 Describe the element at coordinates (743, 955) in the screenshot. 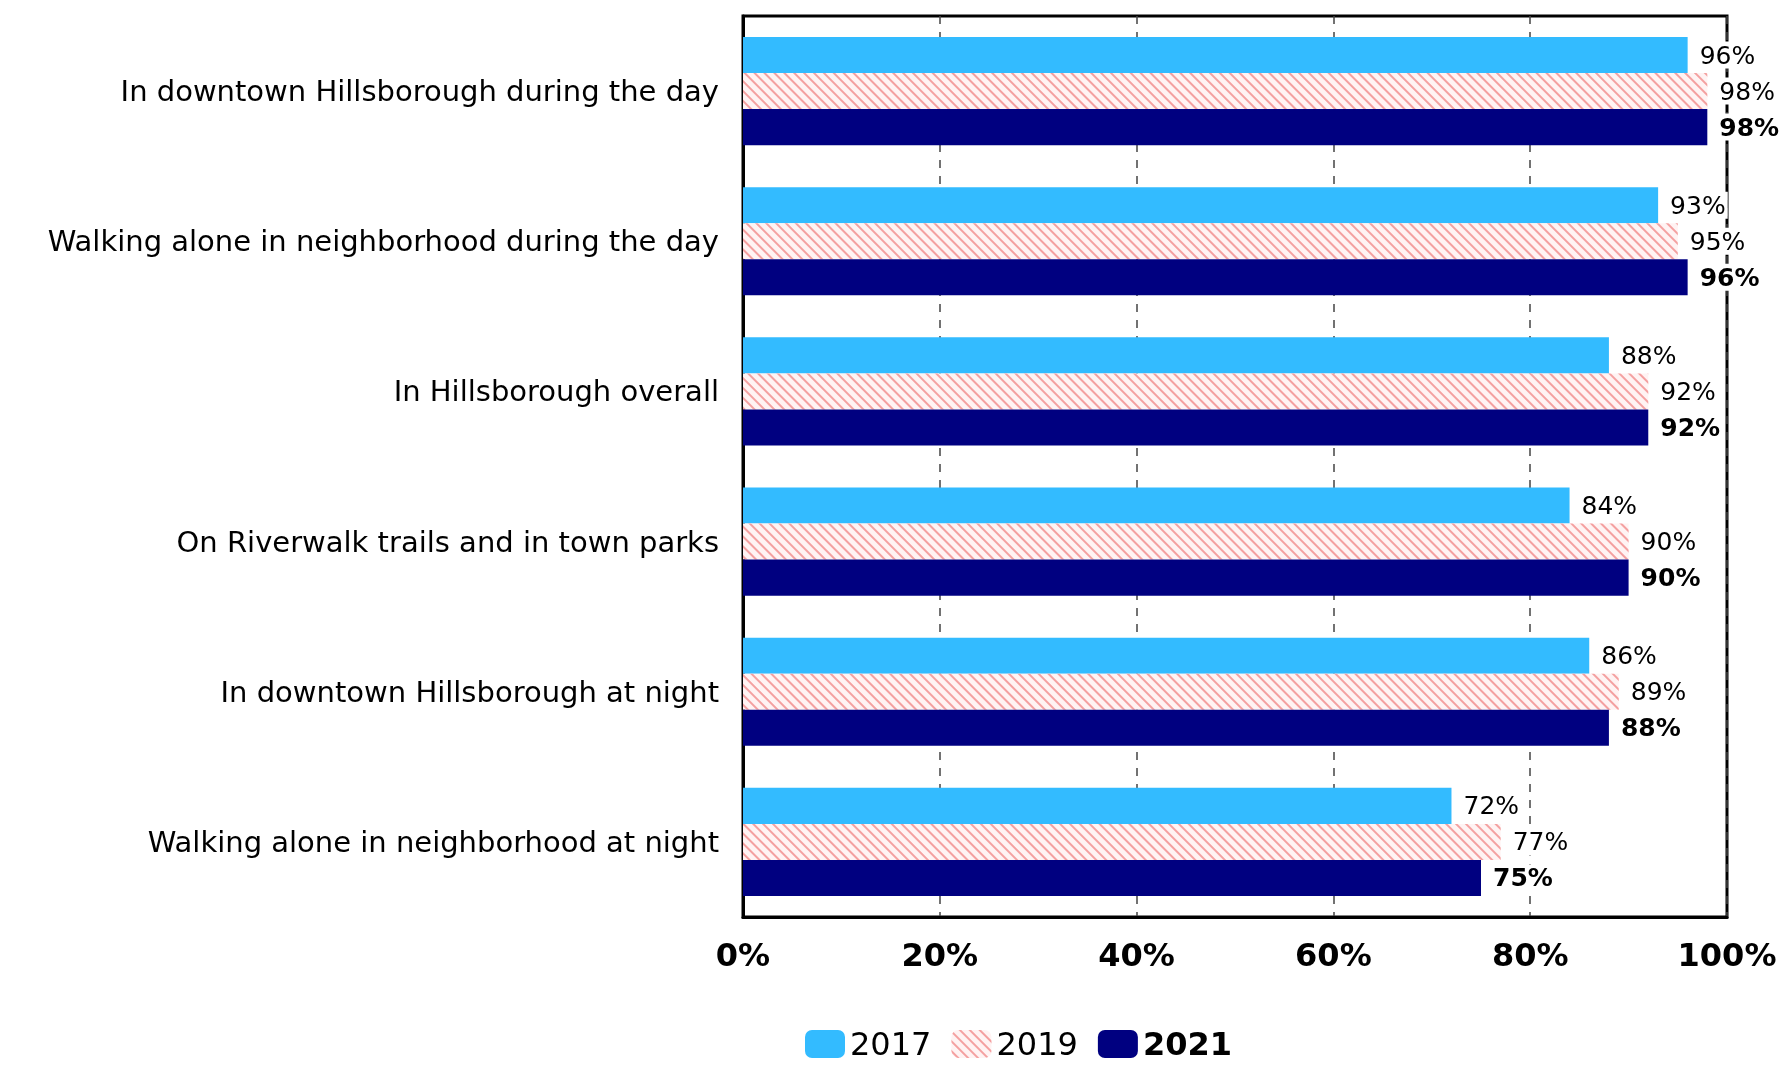

I see `x-tick-label: 0%` at that location.